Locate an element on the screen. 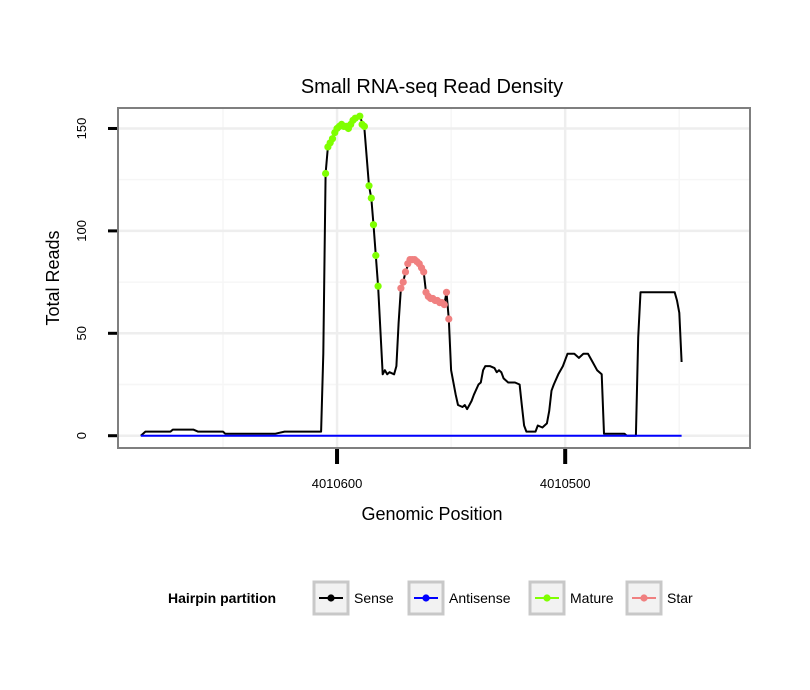 This screenshot has width=810, height=690. series-points-mature is located at coordinates (352, 201).